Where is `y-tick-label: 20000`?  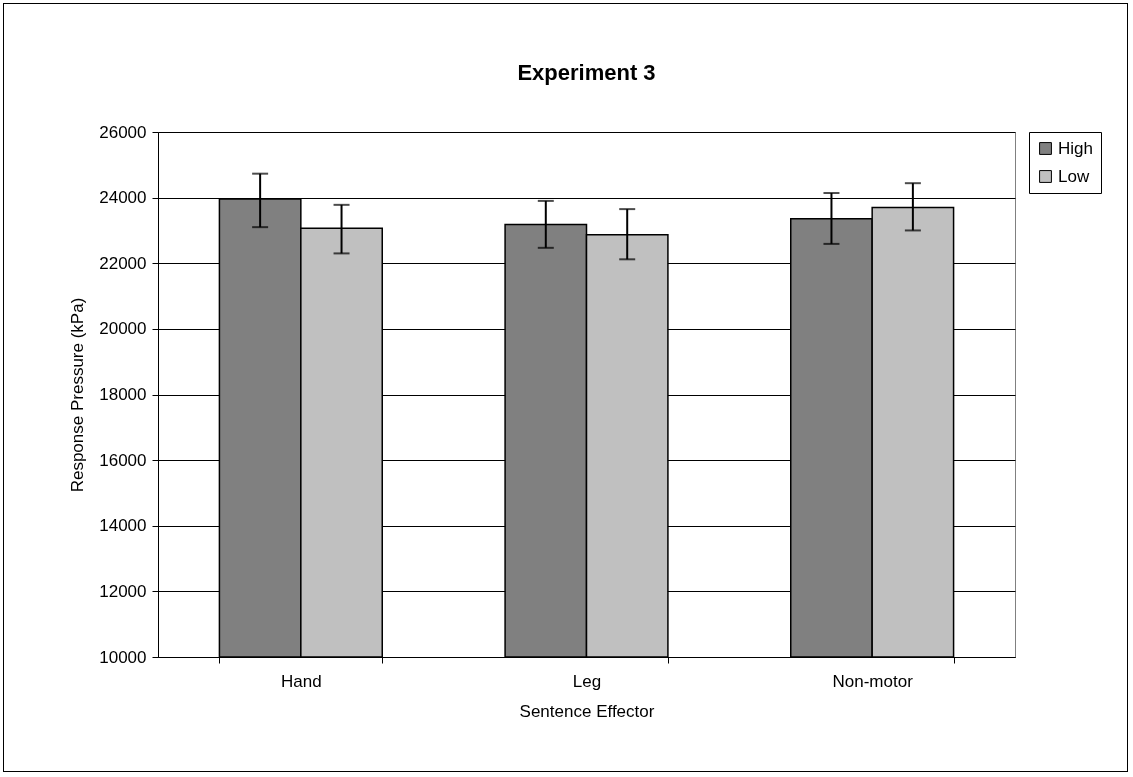 y-tick-label: 20000 is located at coordinates (123, 329).